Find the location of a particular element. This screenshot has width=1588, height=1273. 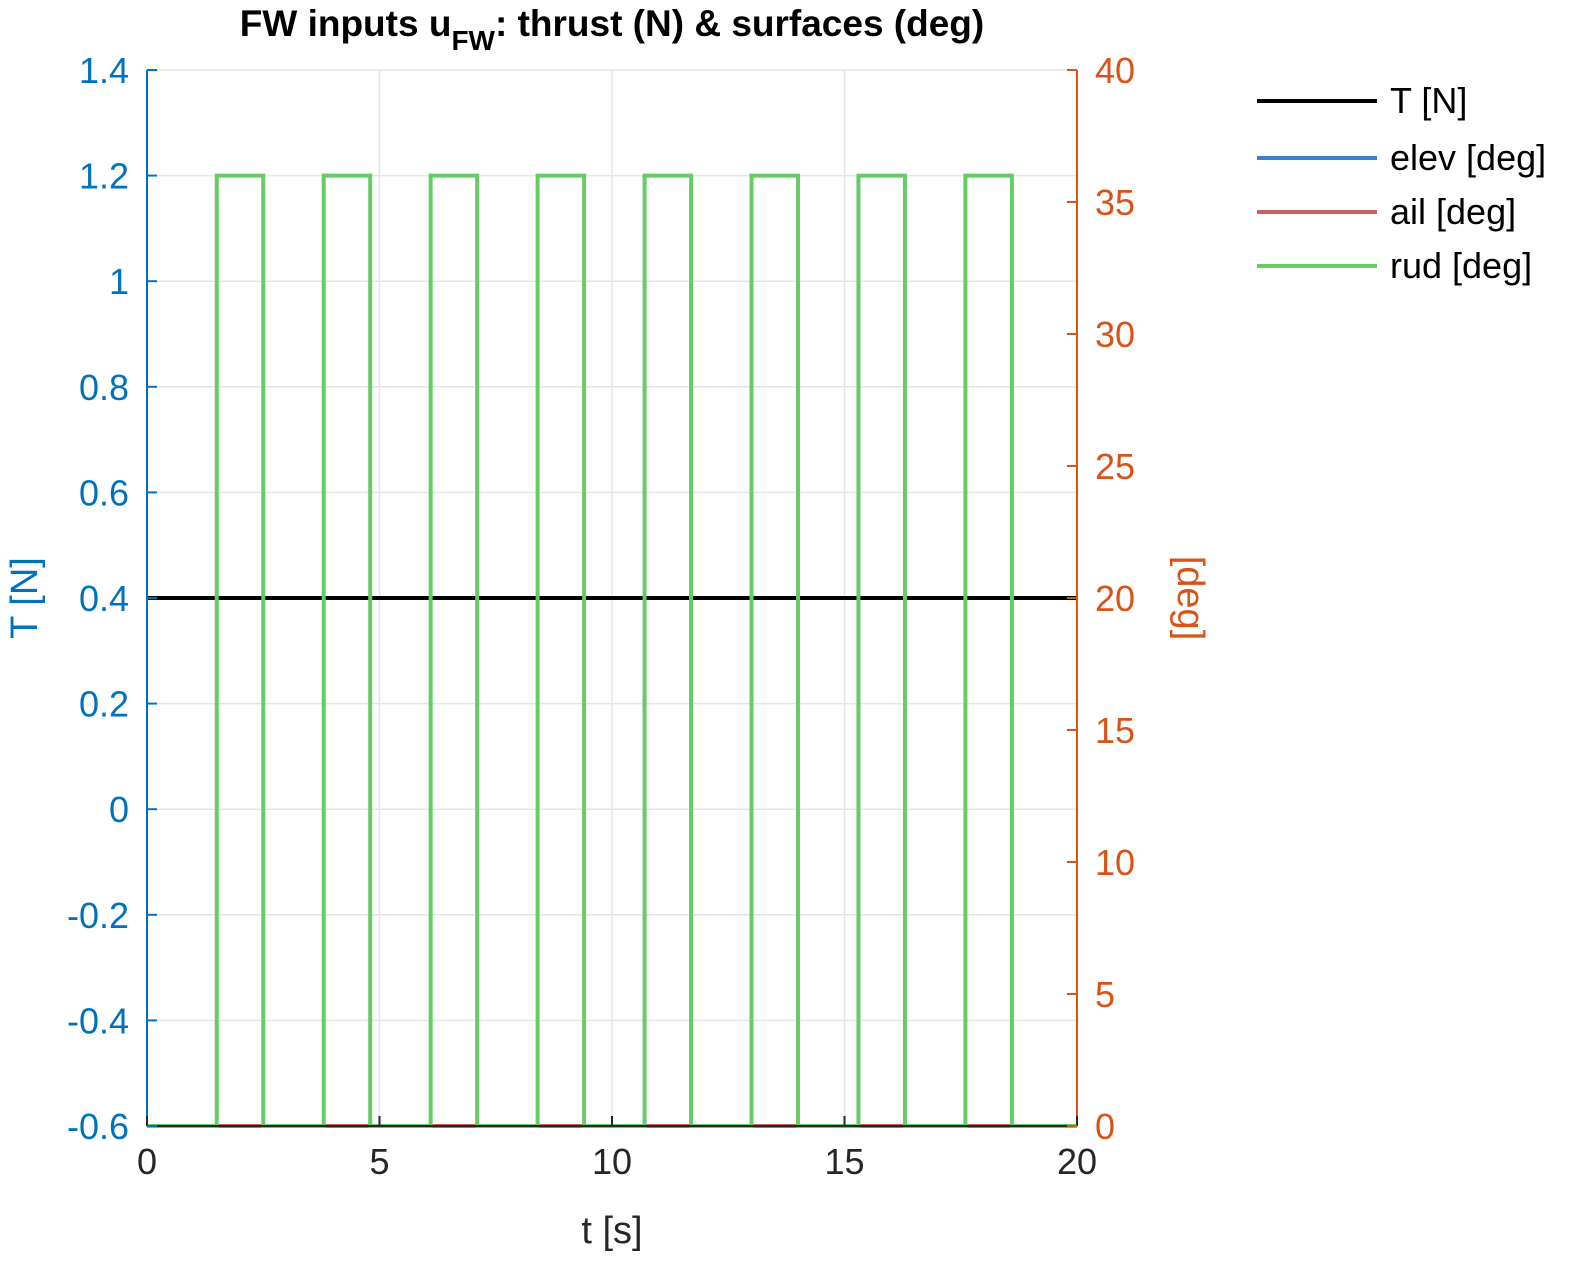

y-left-tick-label: 0.6 is located at coordinates (104, 492).